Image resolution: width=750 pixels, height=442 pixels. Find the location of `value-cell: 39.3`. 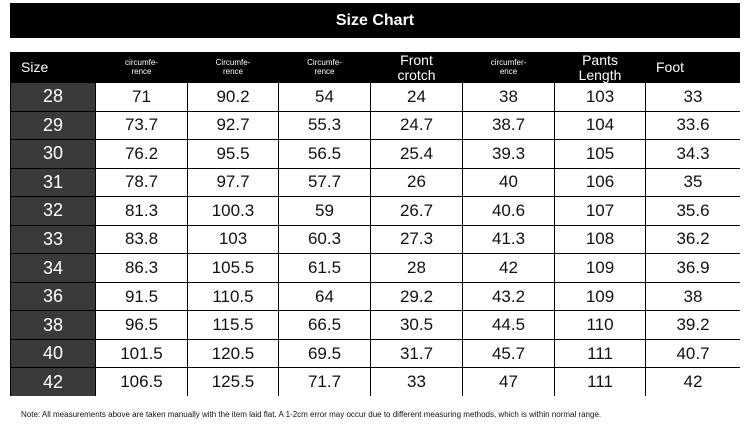

value-cell: 39.3 is located at coordinates (508, 154).